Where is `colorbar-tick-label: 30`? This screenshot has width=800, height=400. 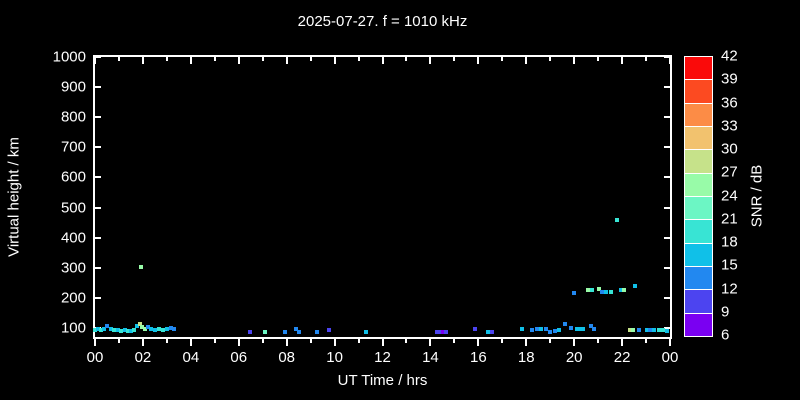 colorbar-tick-label: 30 is located at coordinates (729, 149).